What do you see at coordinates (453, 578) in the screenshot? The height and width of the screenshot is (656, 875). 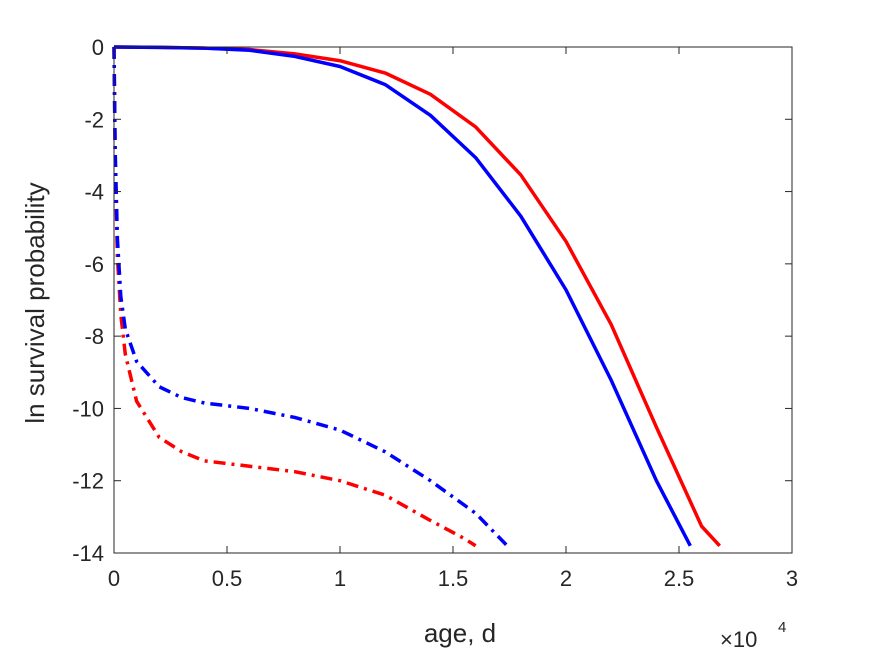 I see `x-tick-label-3: 1.5` at bounding box center [453, 578].